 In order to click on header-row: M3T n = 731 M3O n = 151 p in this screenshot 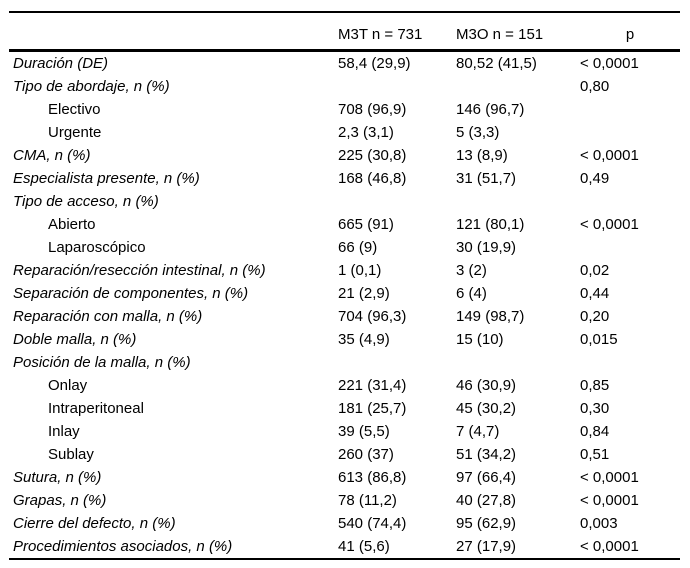, I will do `click(344, 32)`.